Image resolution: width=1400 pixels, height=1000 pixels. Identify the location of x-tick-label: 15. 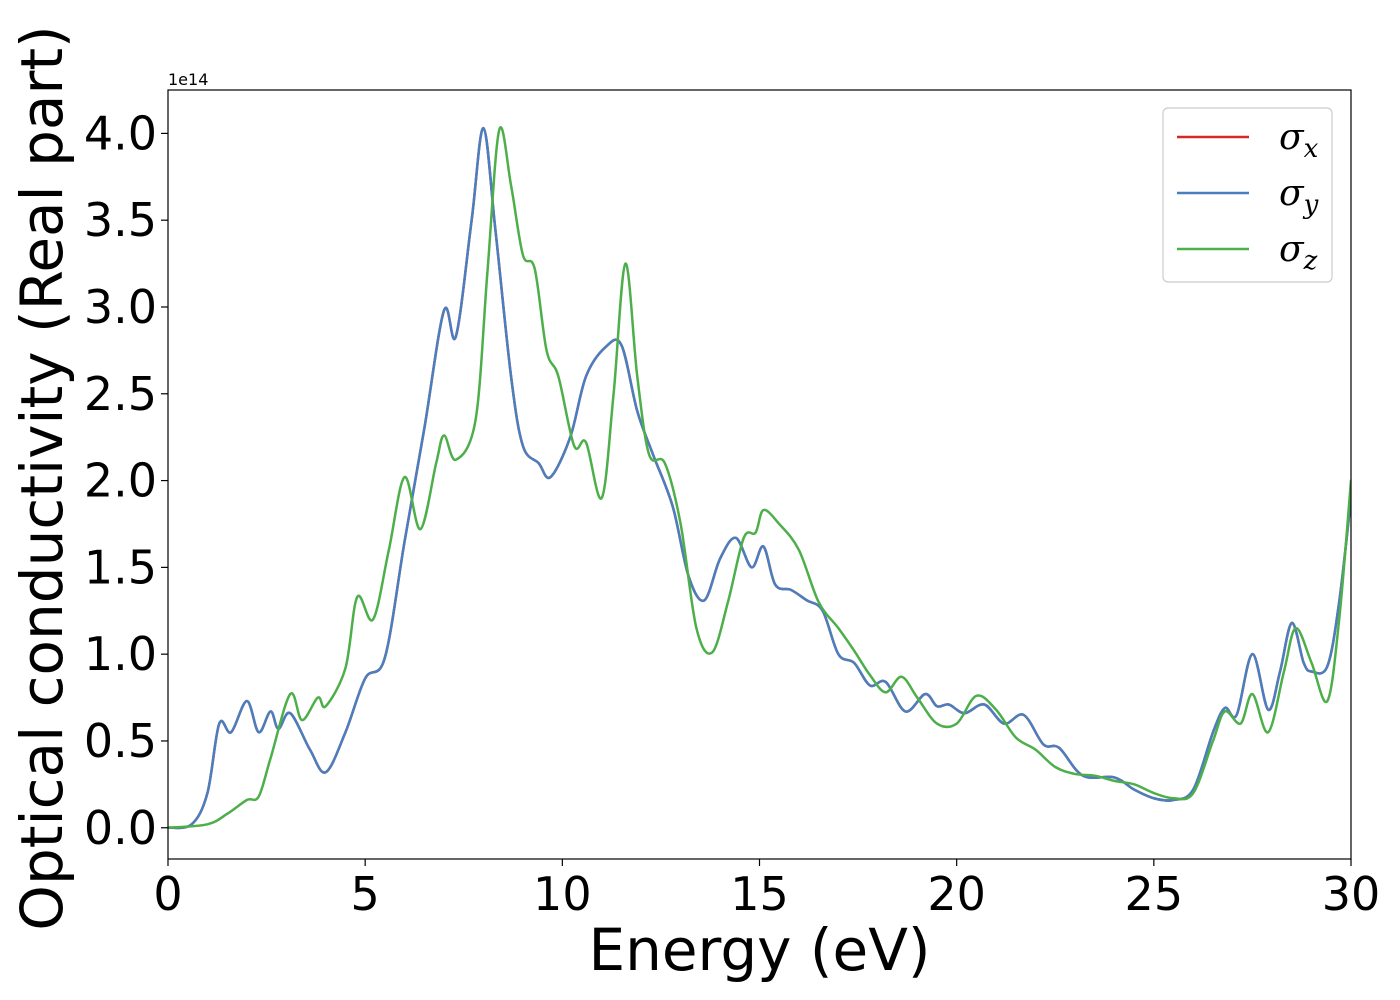
(759, 894).